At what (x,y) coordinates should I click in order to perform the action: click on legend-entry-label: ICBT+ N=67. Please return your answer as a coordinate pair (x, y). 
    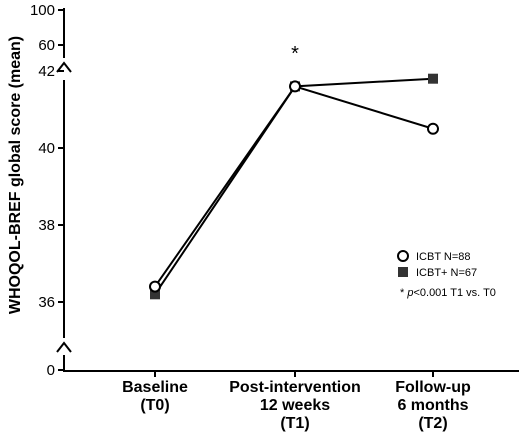
    Looking at the image, I should click on (446, 273).